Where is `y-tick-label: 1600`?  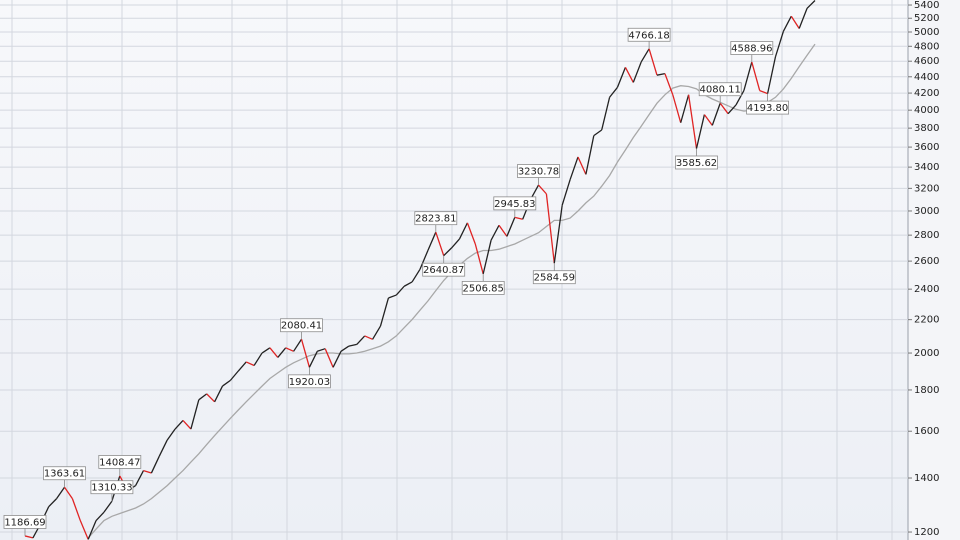
y-tick-label: 1600 is located at coordinates (926, 431).